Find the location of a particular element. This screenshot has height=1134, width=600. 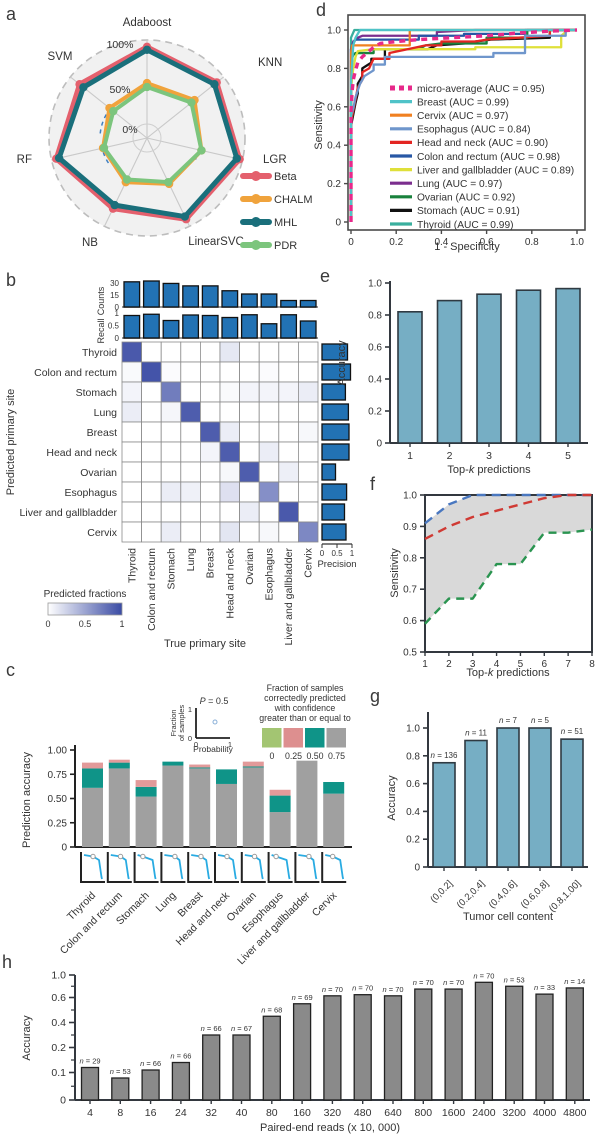

svg-text: Cervix (AUC = 0.97) is located at coordinates (462, 116).